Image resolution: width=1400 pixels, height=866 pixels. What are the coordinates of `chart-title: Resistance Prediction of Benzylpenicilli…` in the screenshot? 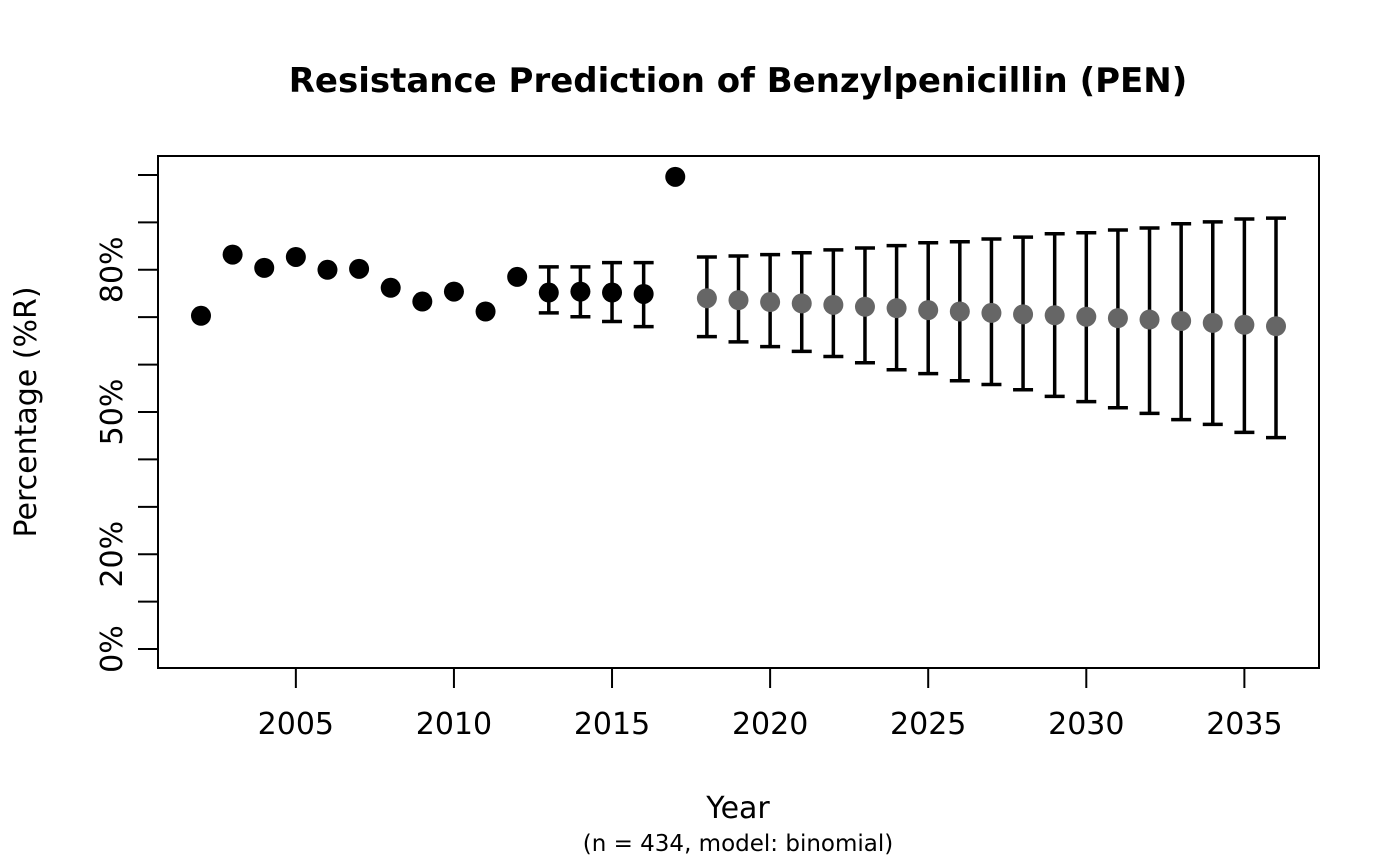 It's located at (738, 81).